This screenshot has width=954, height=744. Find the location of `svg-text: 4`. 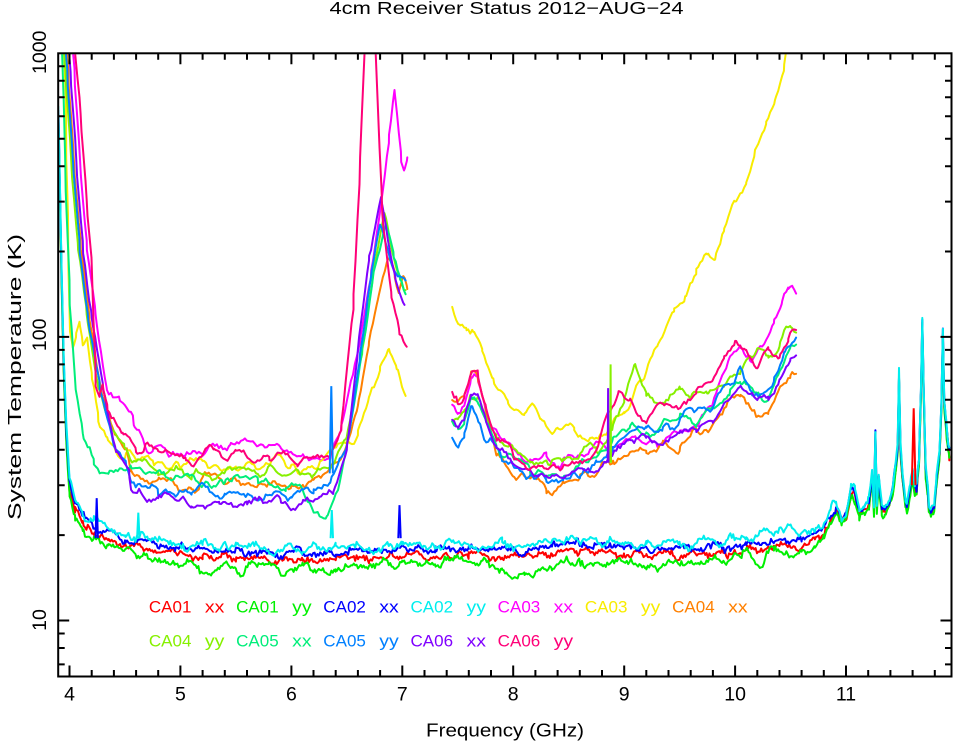

svg-text: 4 is located at coordinates (69, 695).